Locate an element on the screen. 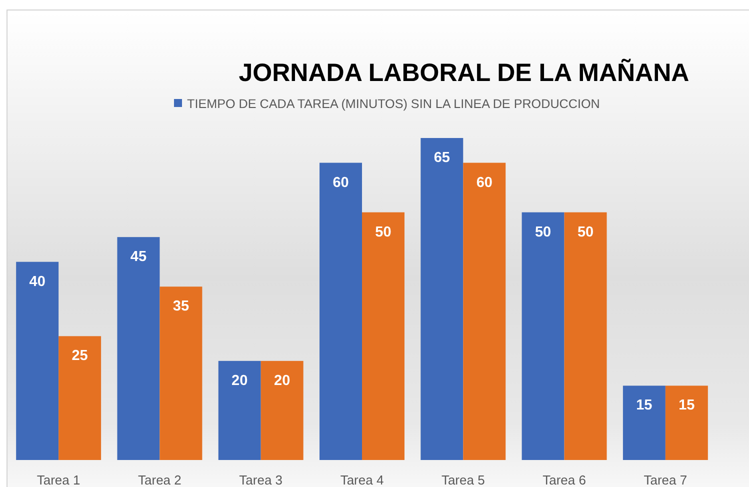  x-tick-label: Tarea 2 is located at coordinates (160, 479).